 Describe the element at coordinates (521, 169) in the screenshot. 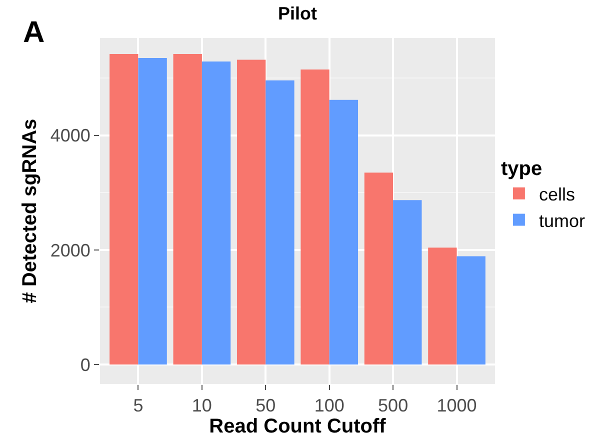

I see `legend-title: type` at that location.